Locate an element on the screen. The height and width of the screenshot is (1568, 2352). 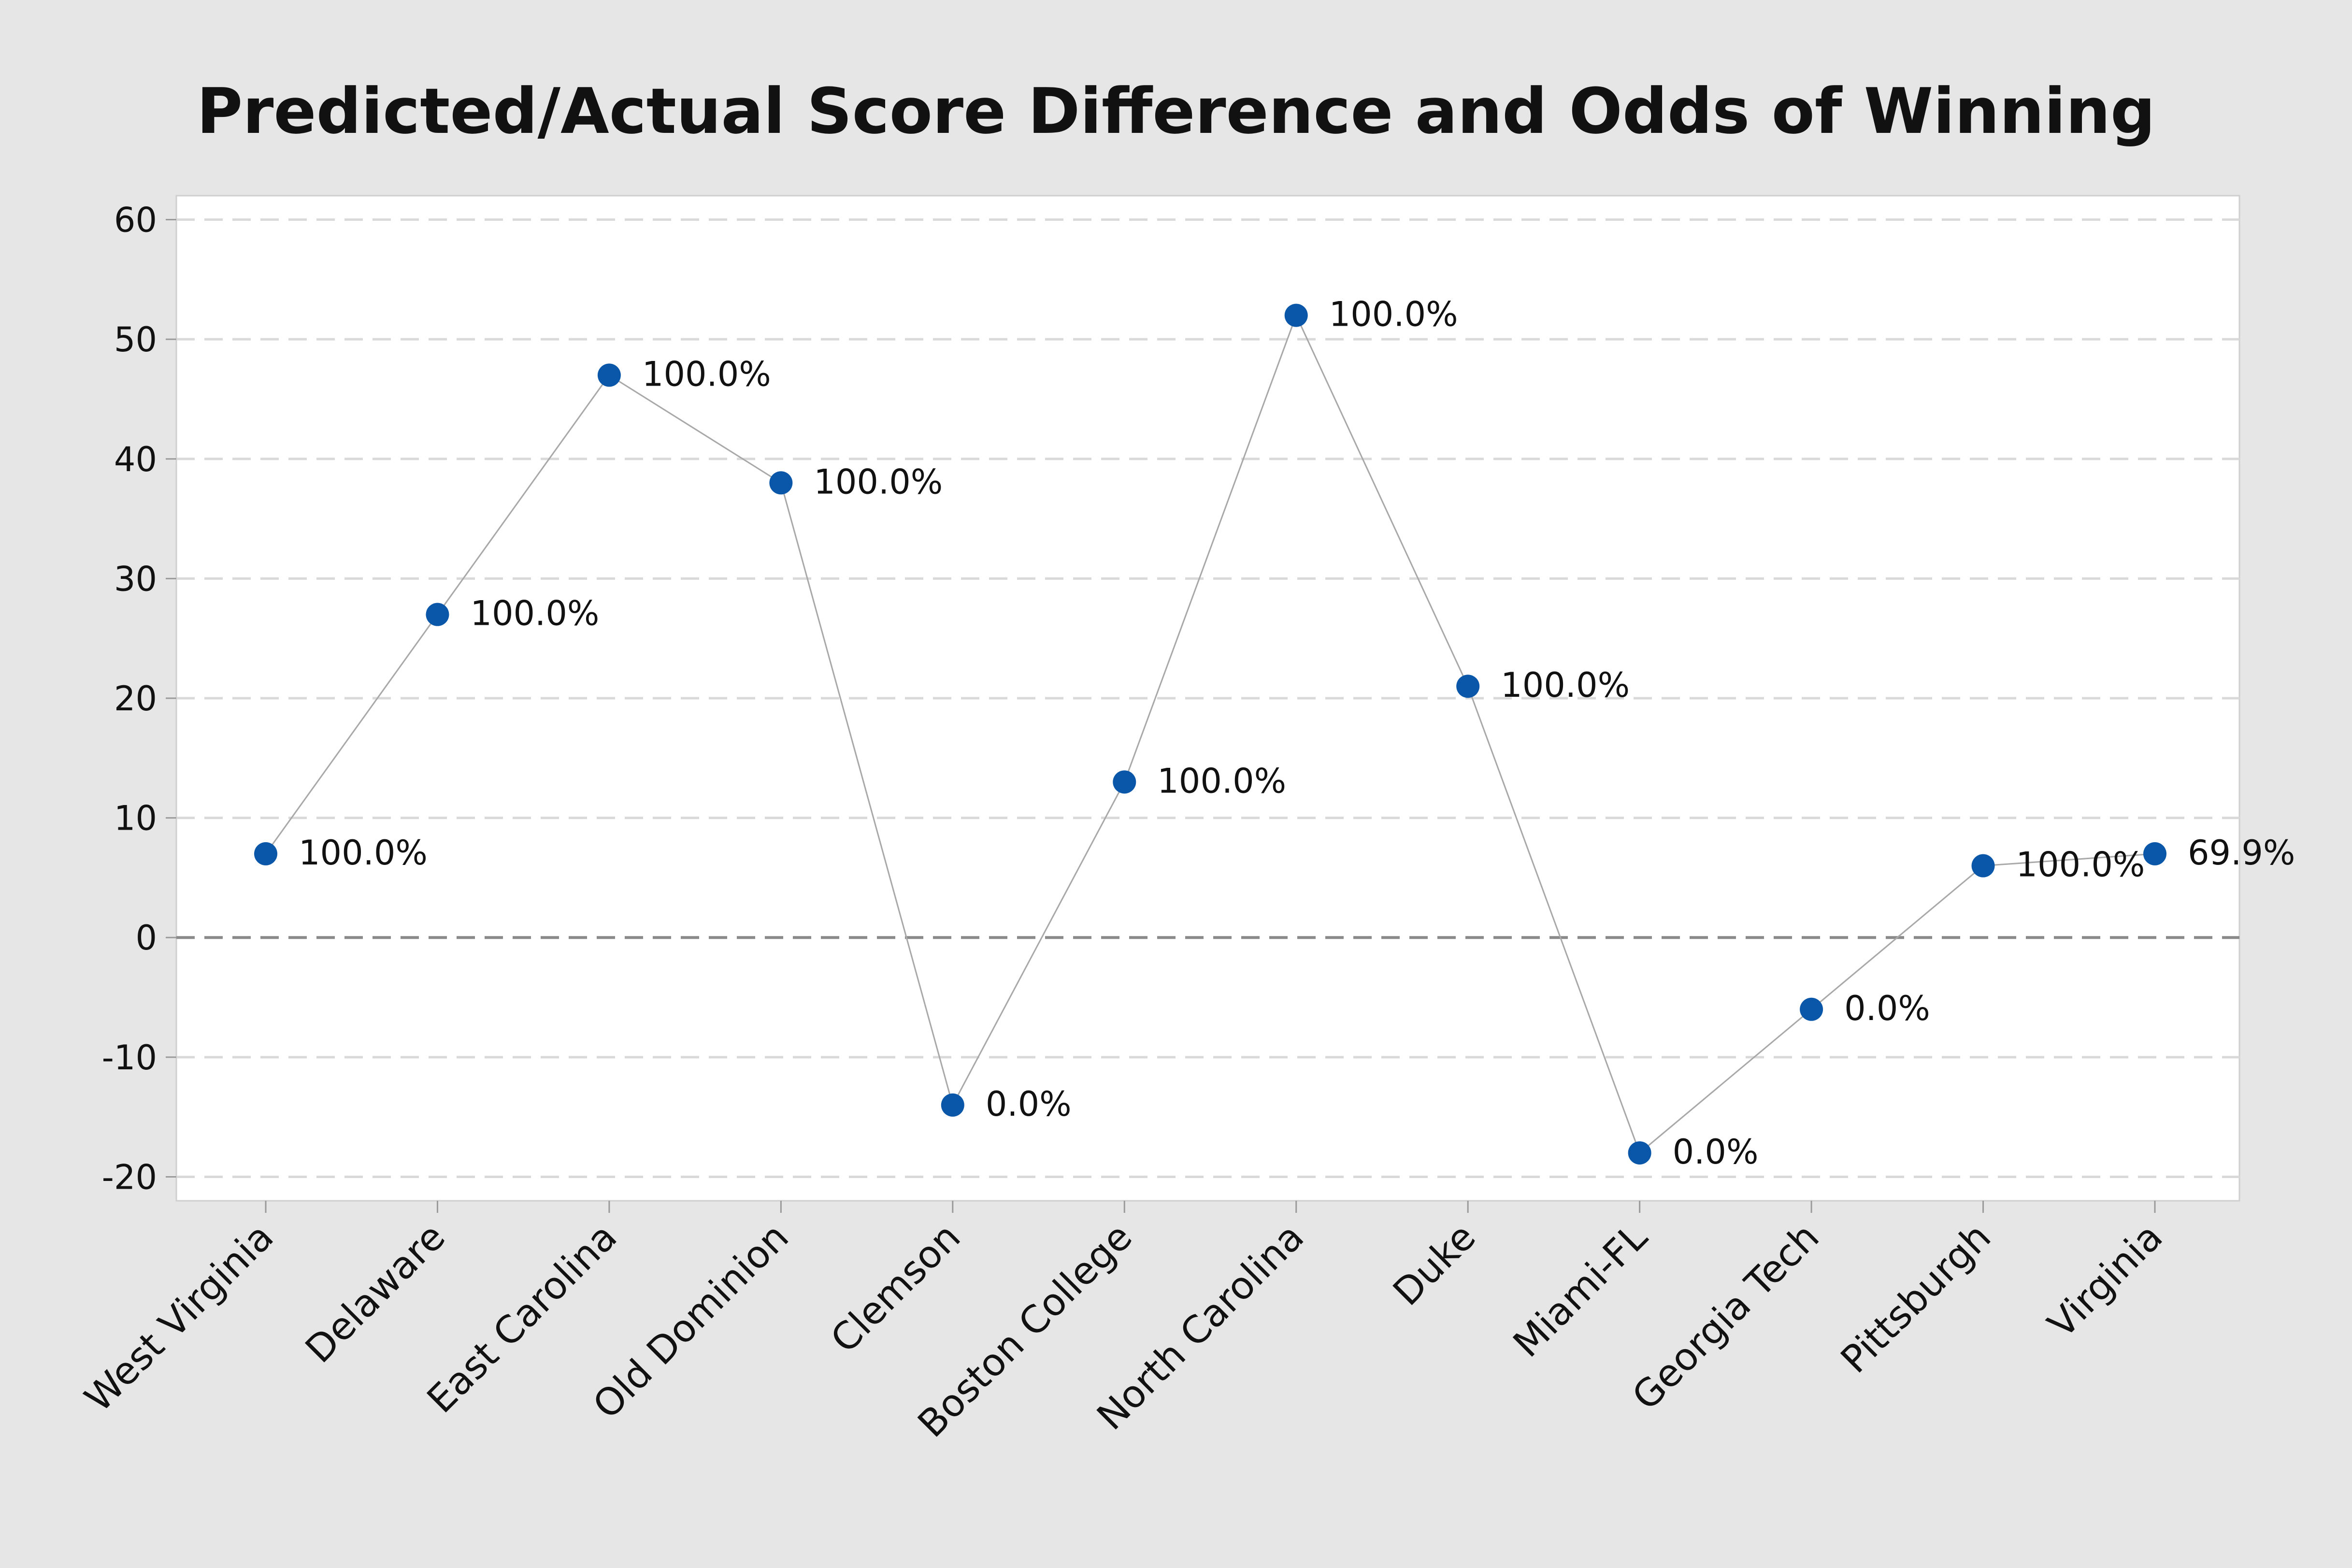
y-tick-label: 50 is located at coordinates (136, 340).